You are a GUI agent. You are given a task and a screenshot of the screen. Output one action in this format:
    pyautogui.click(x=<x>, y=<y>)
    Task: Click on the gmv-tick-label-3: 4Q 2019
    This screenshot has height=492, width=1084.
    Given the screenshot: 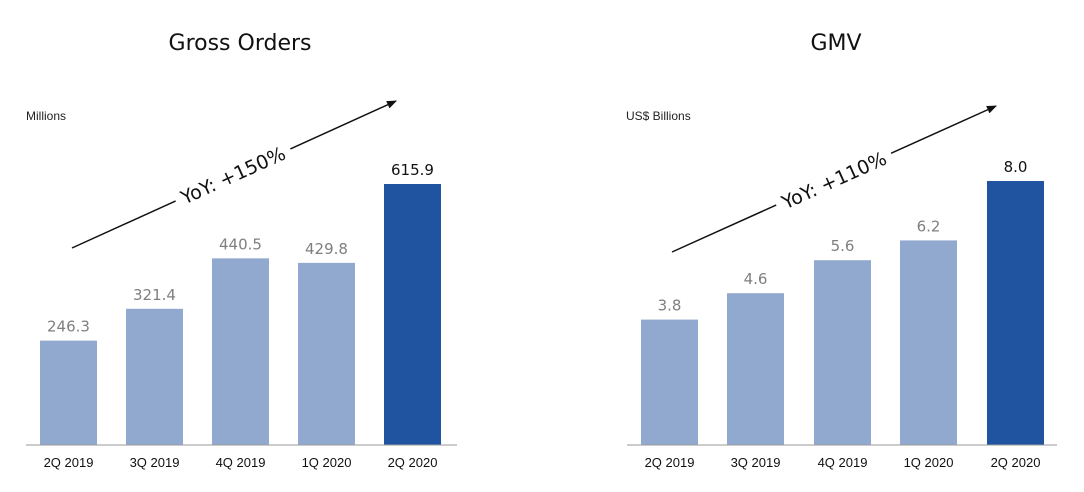 What is the action you would take?
    pyautogui.click(x=843, y=462)
    